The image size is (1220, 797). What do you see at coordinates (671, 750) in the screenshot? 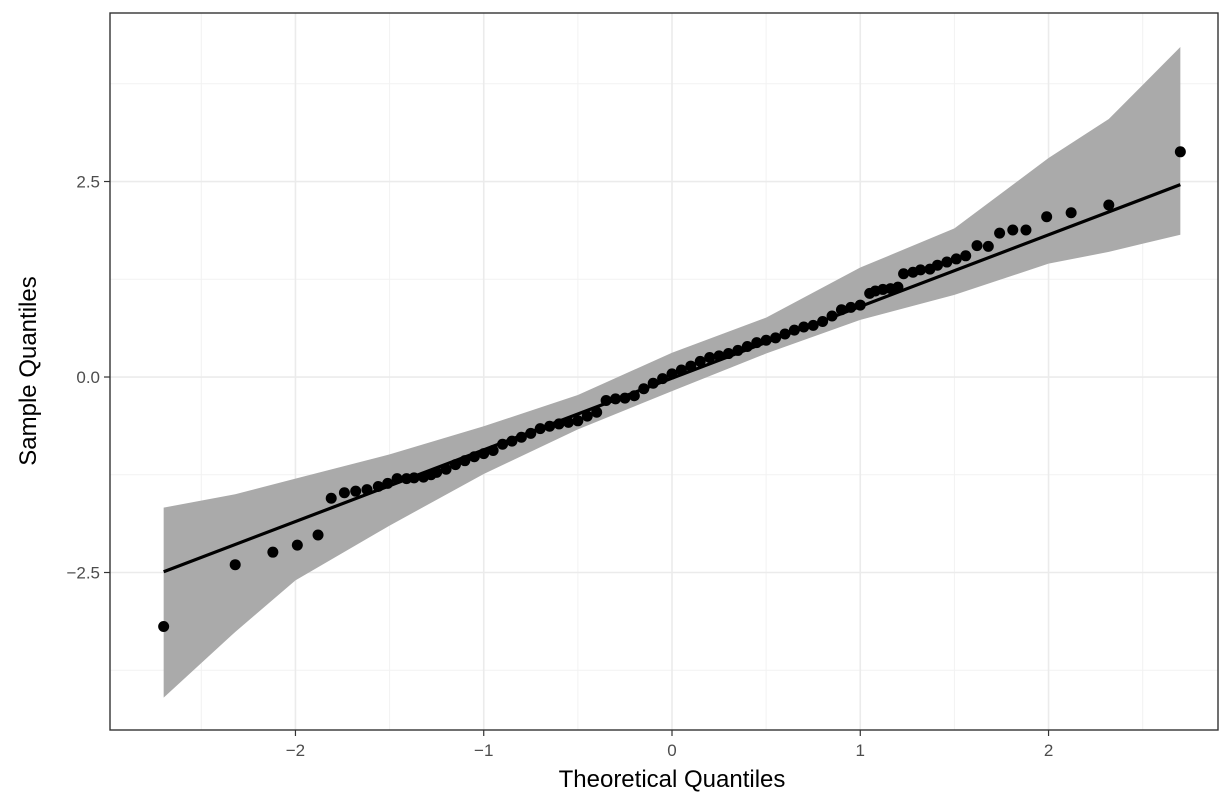
I see `x-tick-label: 0` at bounding box center [671, 750].